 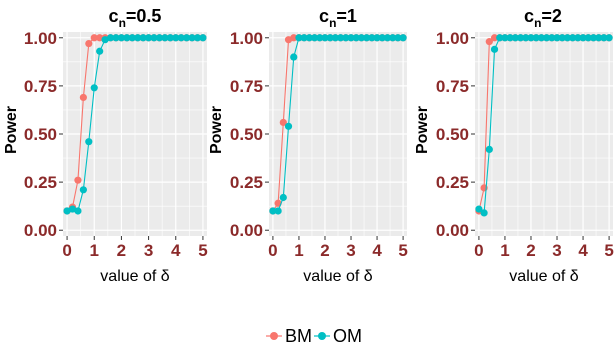 What do you see at coordinates (114, 16) in the screenshot?
I see `panel-title-base: c` at bounding box center [114, 16].